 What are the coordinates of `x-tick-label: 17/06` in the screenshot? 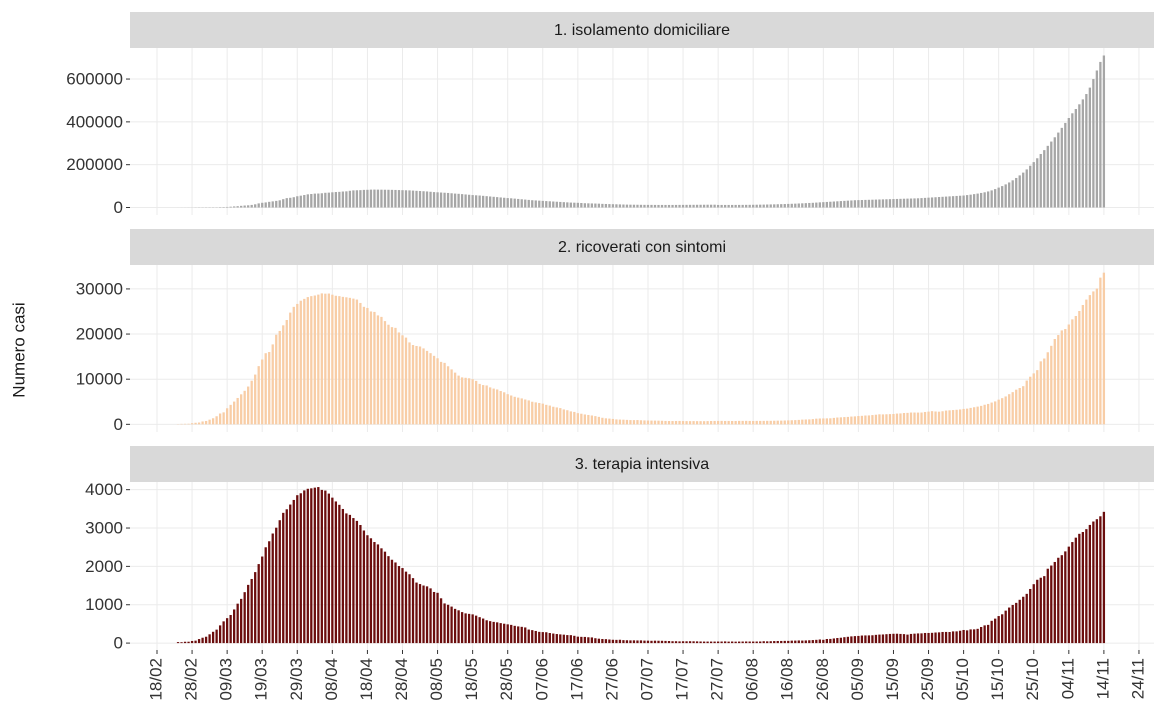 It's located at (576, 679).